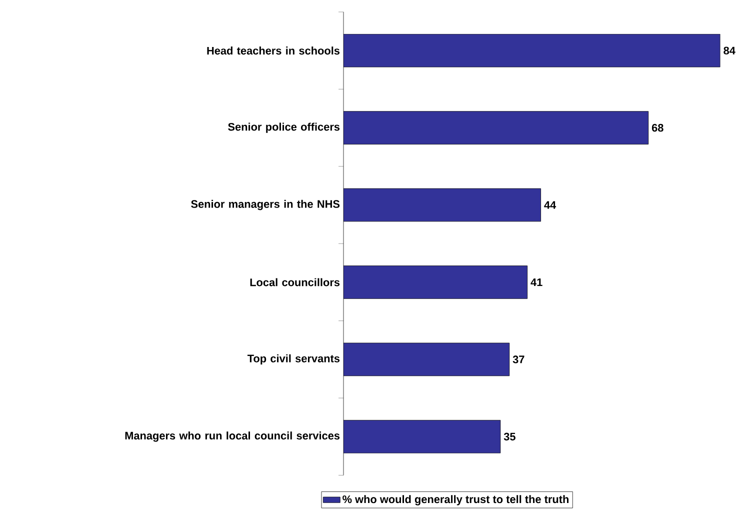  What do you see at coordinates (510, 436) in the screenshot?
I see `data-label: 35` at bounding box center [510, 436].